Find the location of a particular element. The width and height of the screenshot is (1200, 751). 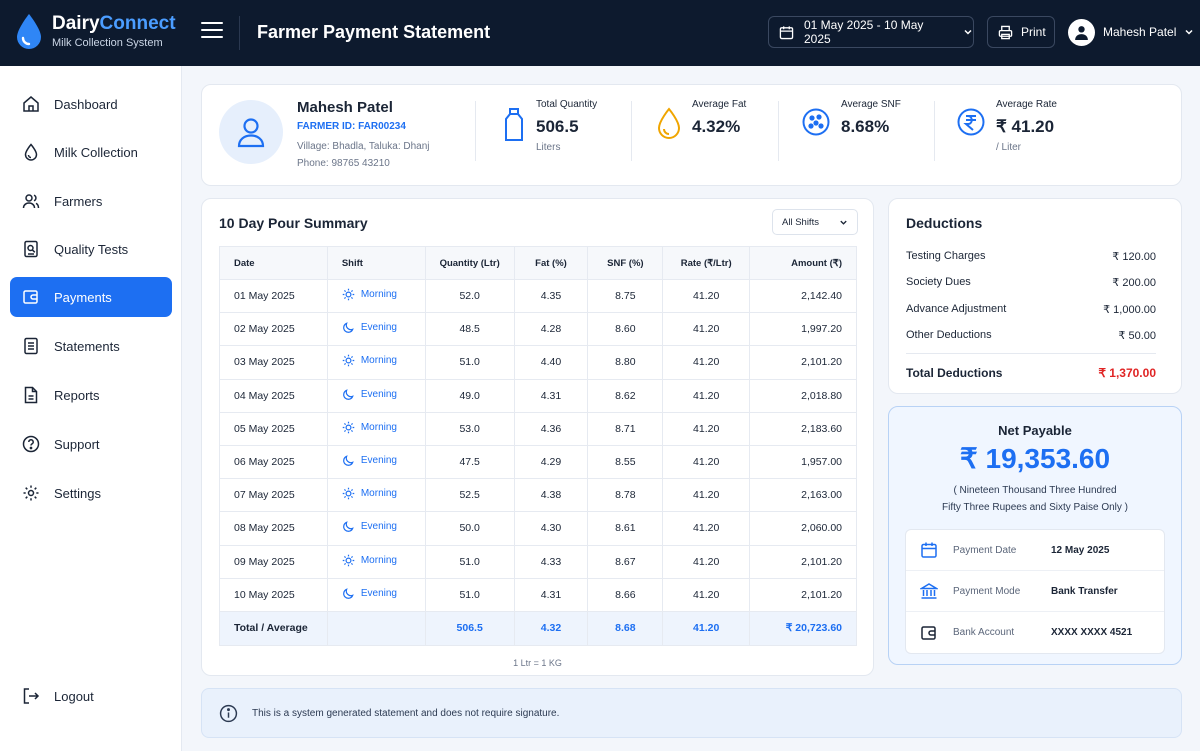

sidebar-item-label: Milk Collection is located at coordinates (96, 152).